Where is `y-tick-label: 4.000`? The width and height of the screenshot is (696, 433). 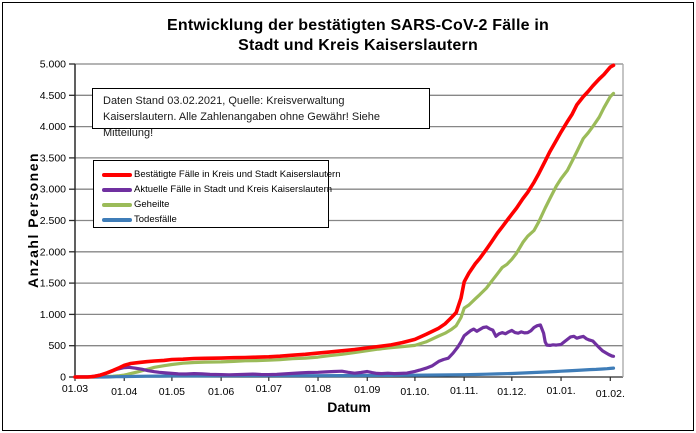 y-tick-label: 4.000 is located at coordinates (53, 127).